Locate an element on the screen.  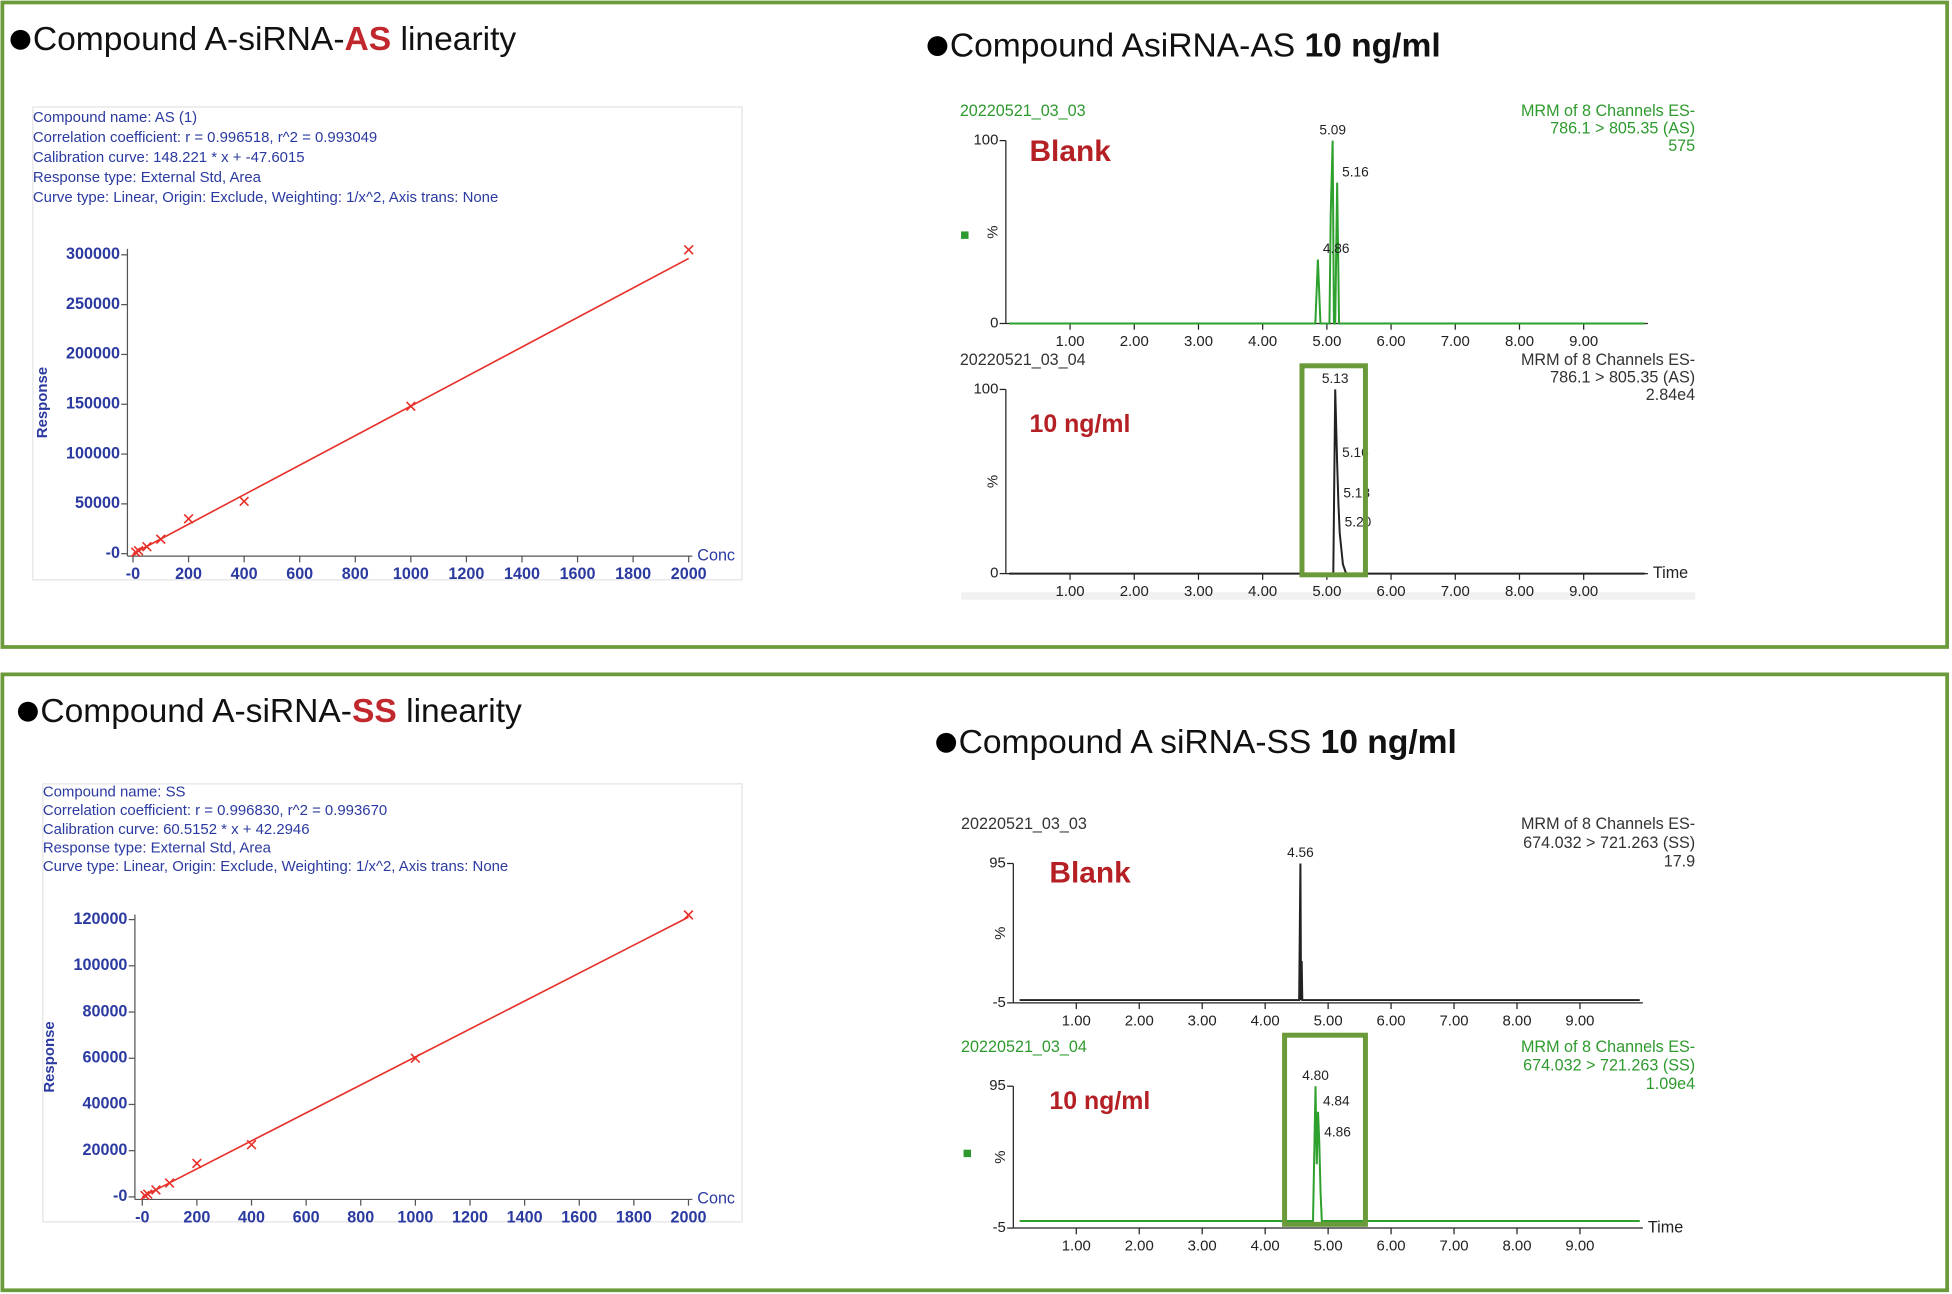
title-part: AS is located at coordinates (368, 39).